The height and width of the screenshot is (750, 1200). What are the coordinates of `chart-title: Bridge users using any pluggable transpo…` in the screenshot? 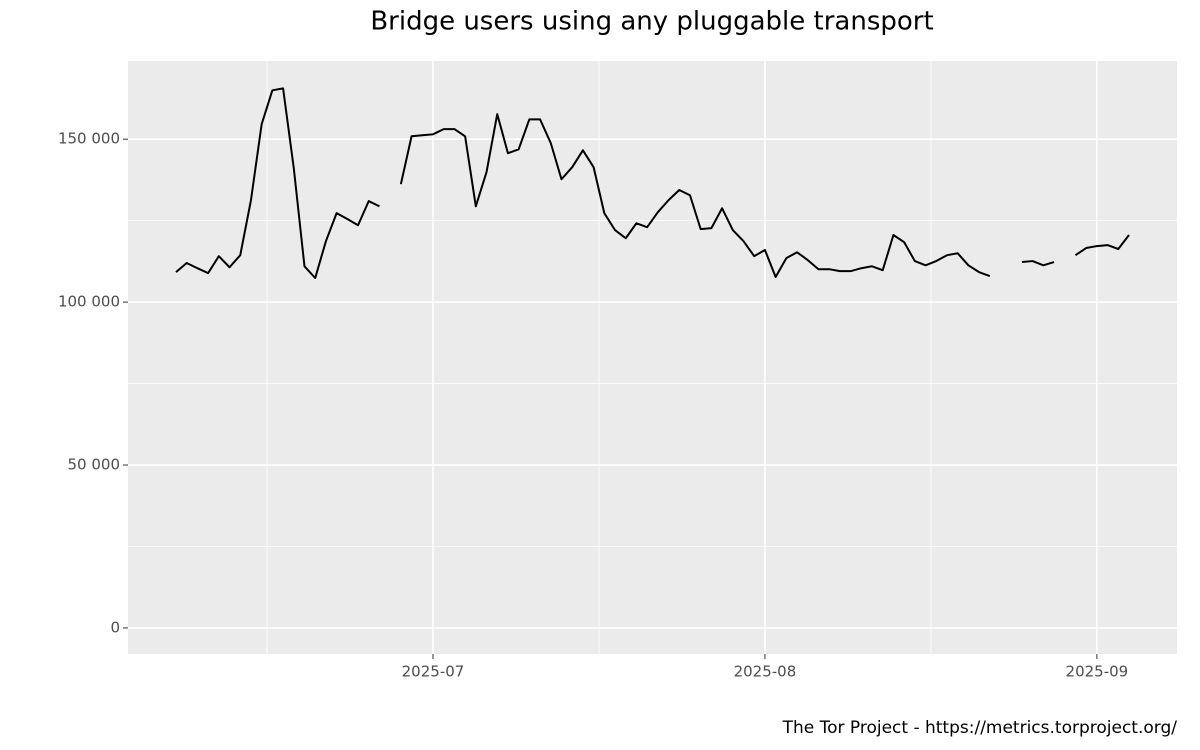 It's located at (651, 22).